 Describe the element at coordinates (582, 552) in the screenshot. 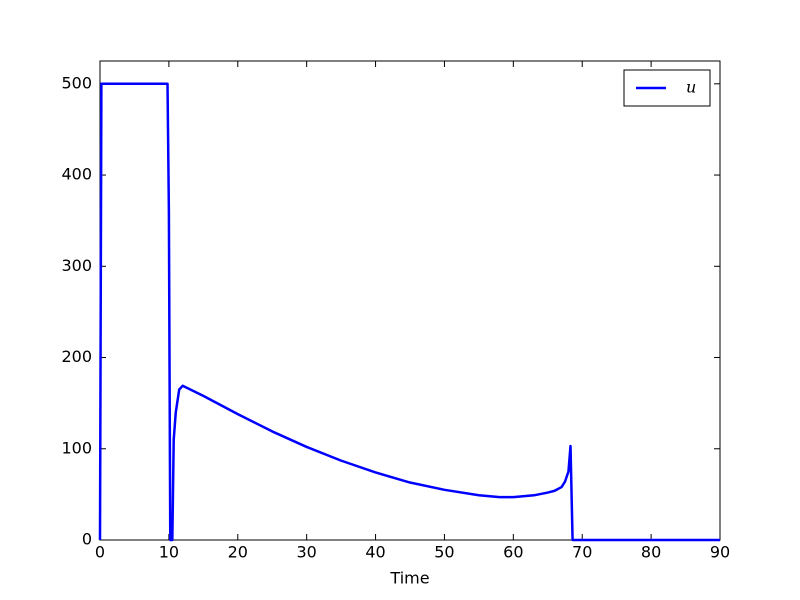

I see `x-tick-label: 70` at that location.